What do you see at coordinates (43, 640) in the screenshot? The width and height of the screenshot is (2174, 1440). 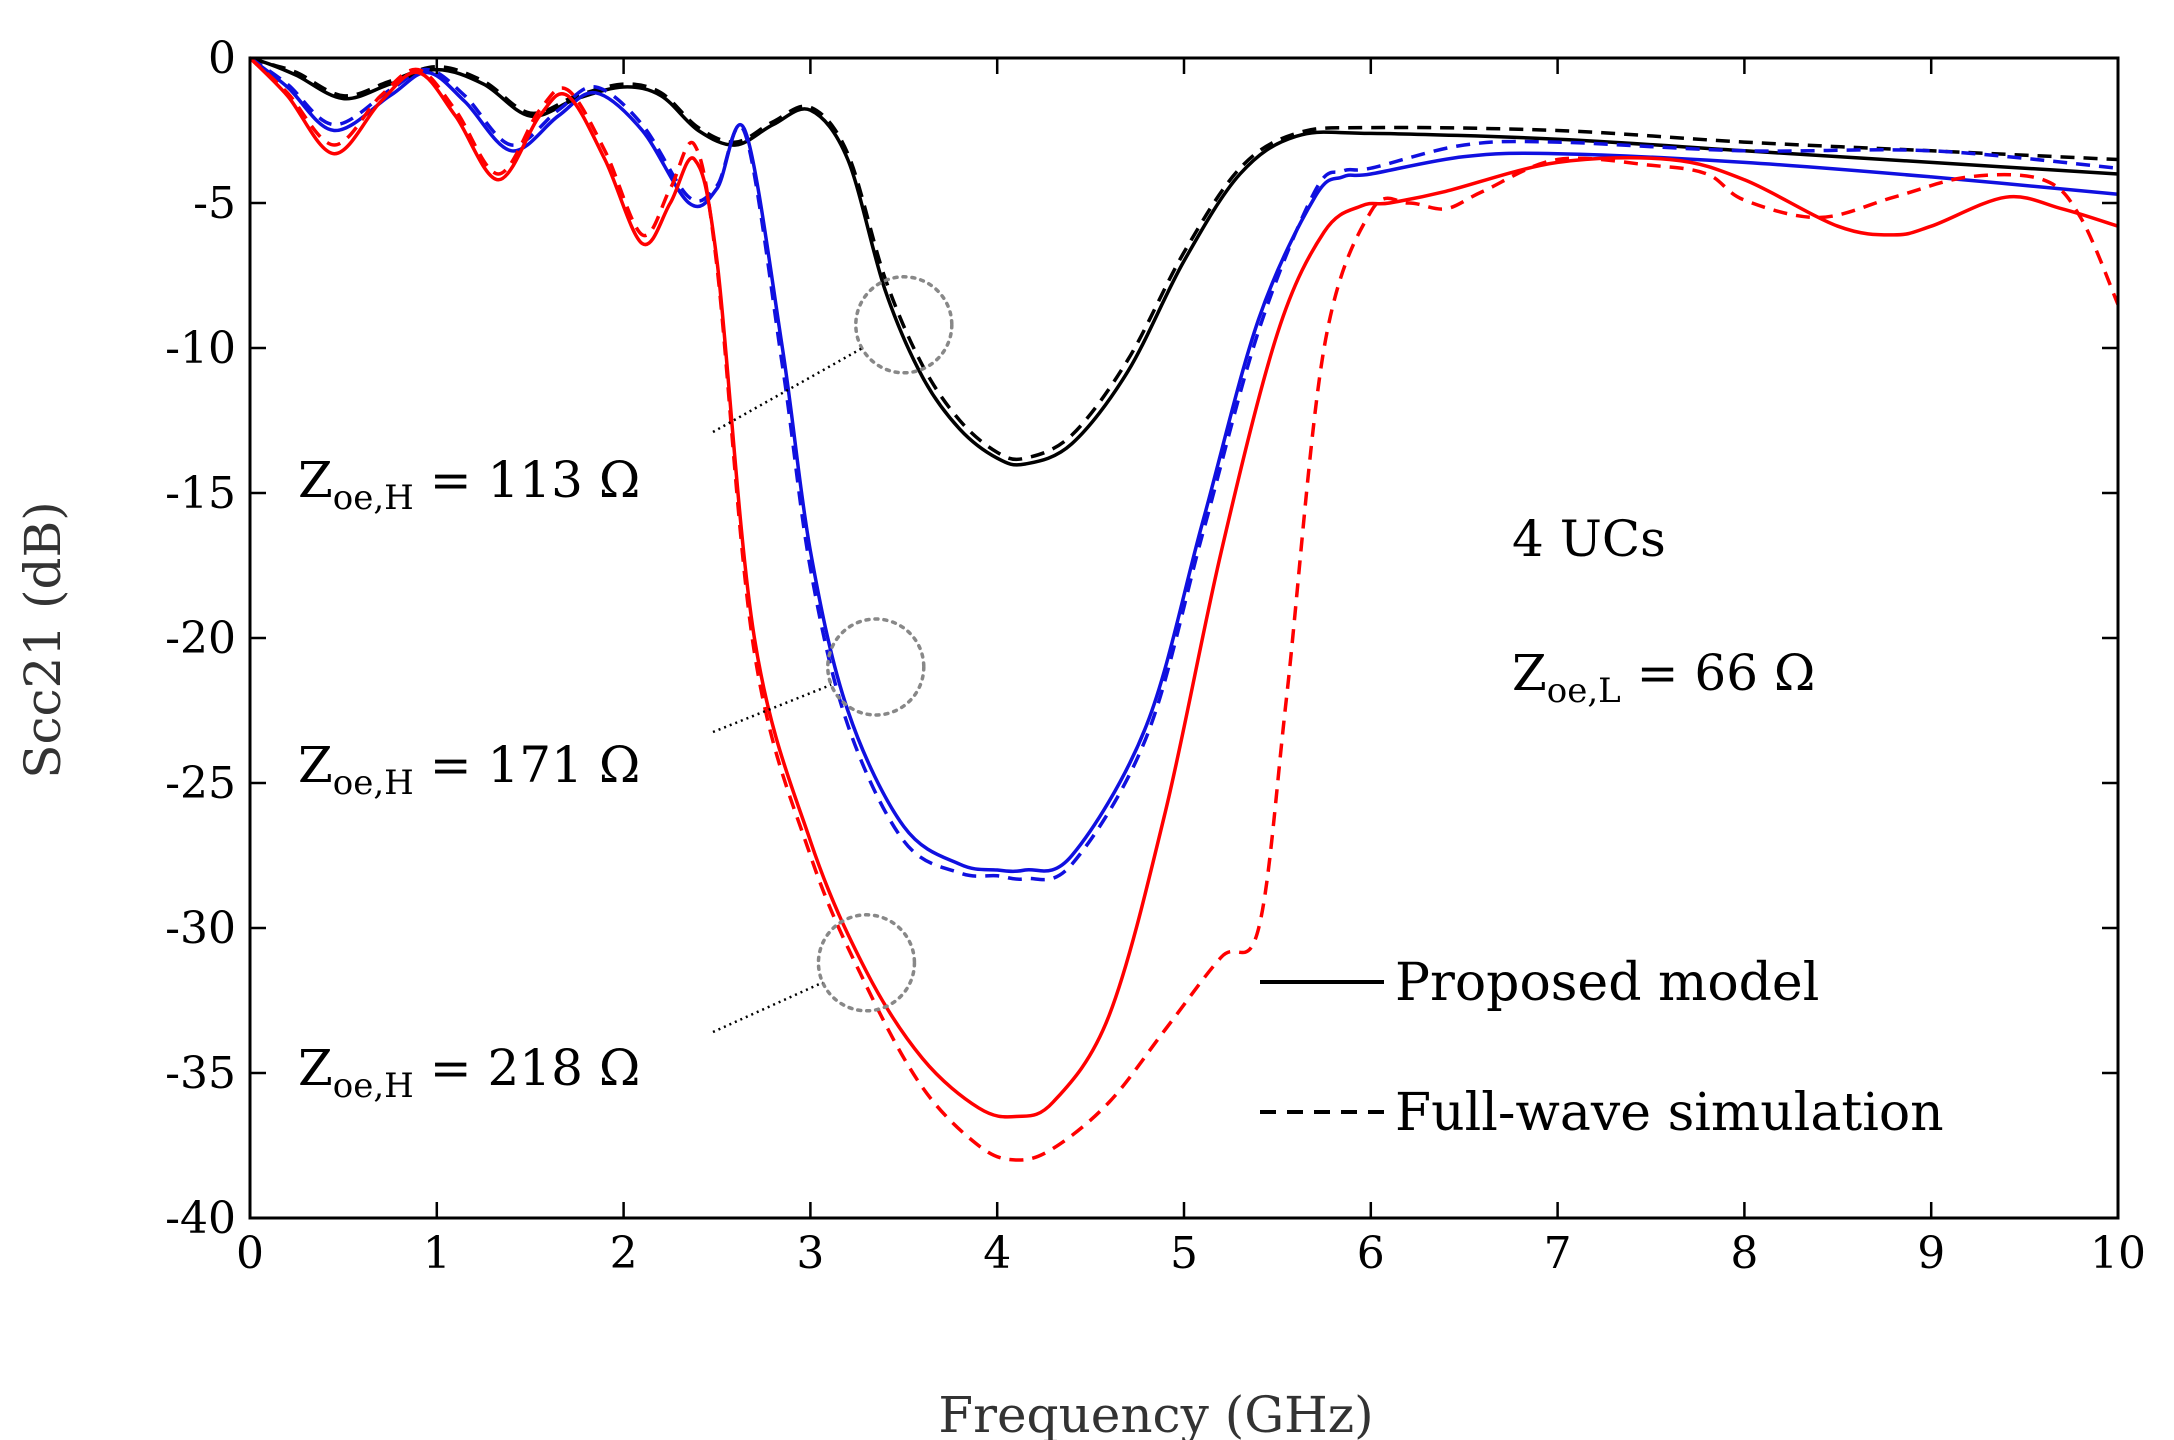 I see `y-axis-title: Scc21 (dB)` at bounding box center [43, 640].